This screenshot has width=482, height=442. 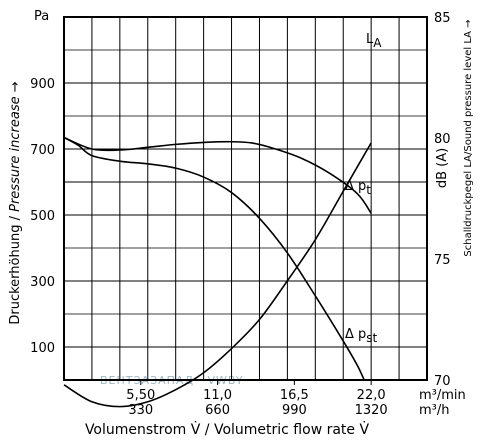 I want to click on x-tick-label-m3h: 990, so click(x=294, y=410).